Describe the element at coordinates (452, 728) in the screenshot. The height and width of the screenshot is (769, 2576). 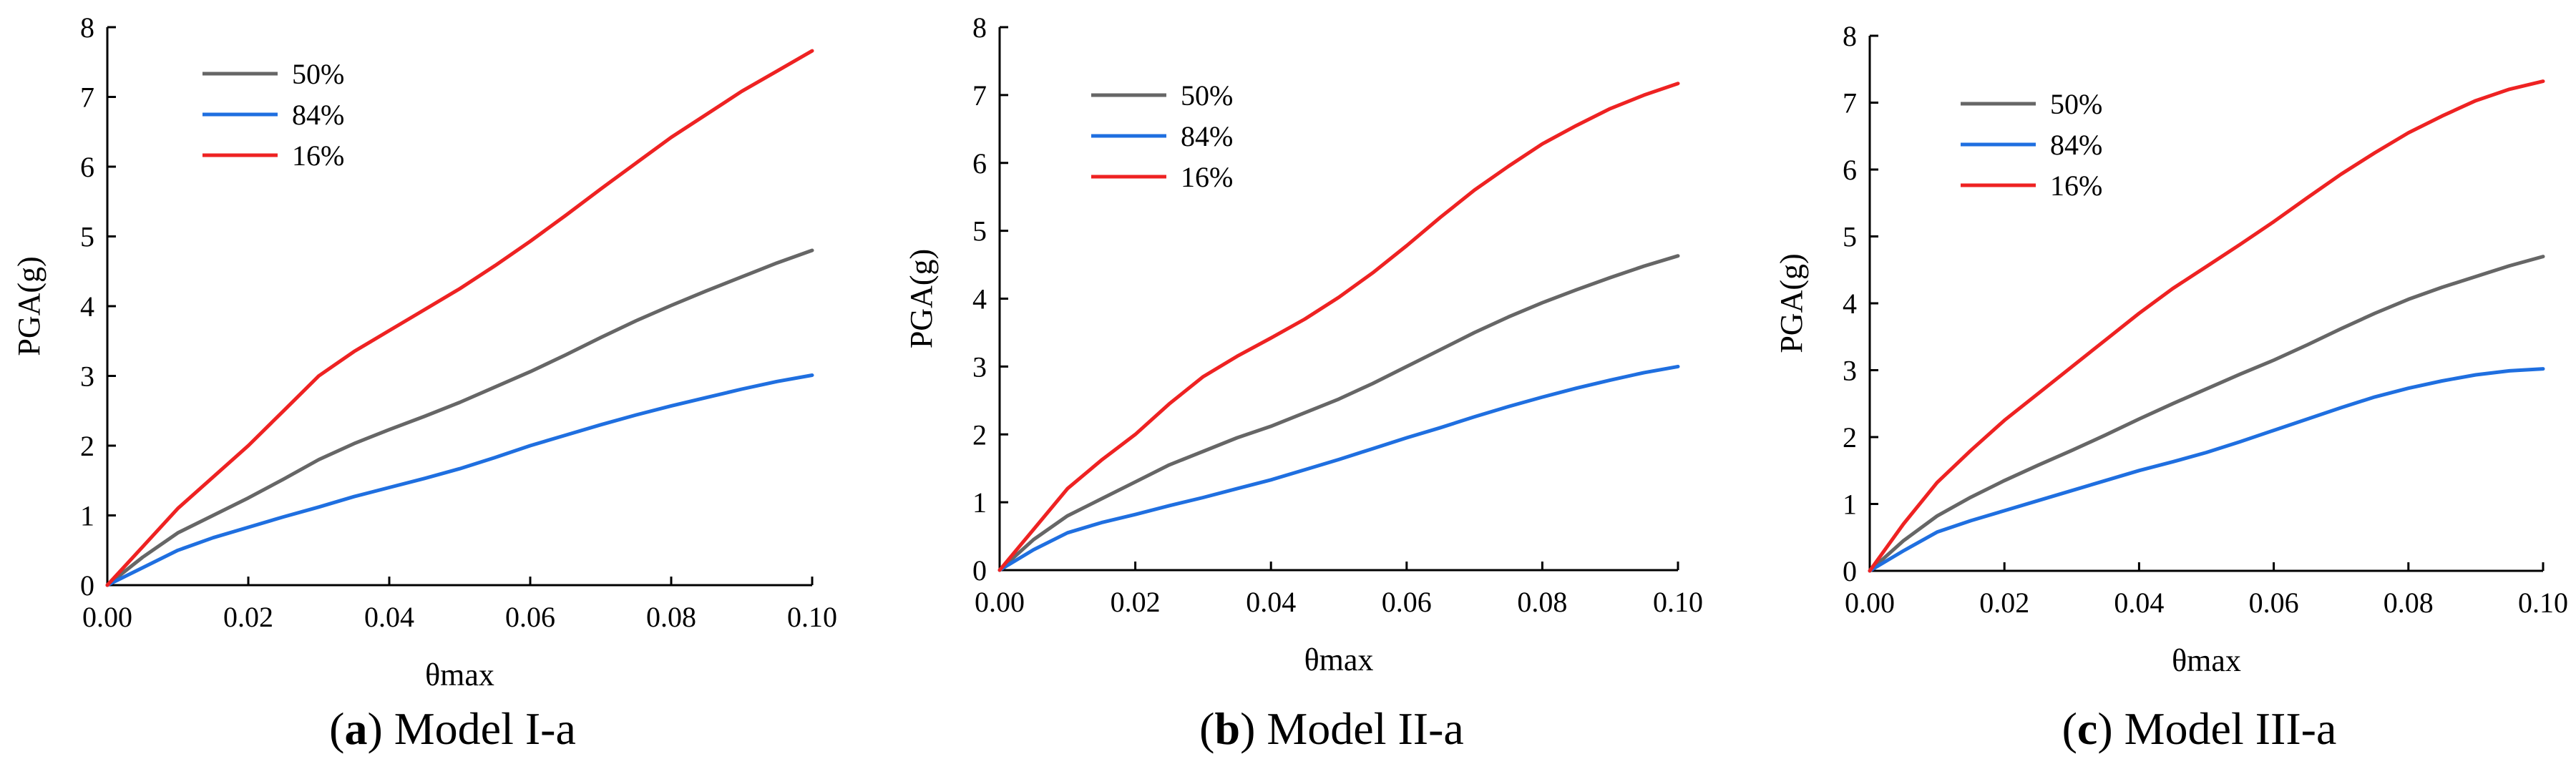
I see `chart-caption: (a) Model I-a` at that location.